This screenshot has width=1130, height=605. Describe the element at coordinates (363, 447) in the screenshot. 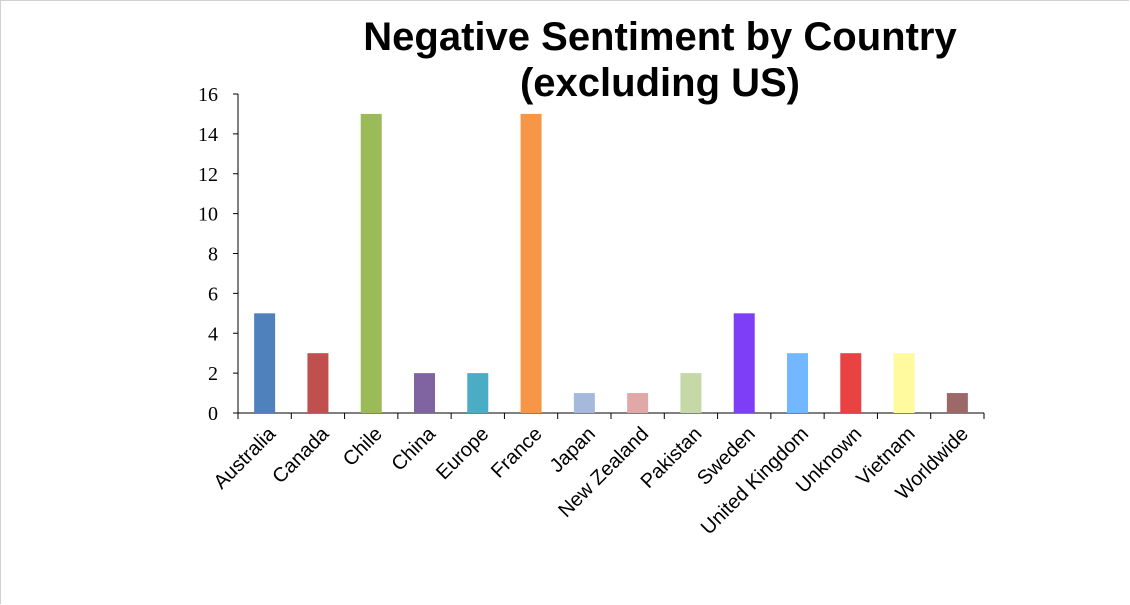

I see `x-category-label: Chile` at that location.